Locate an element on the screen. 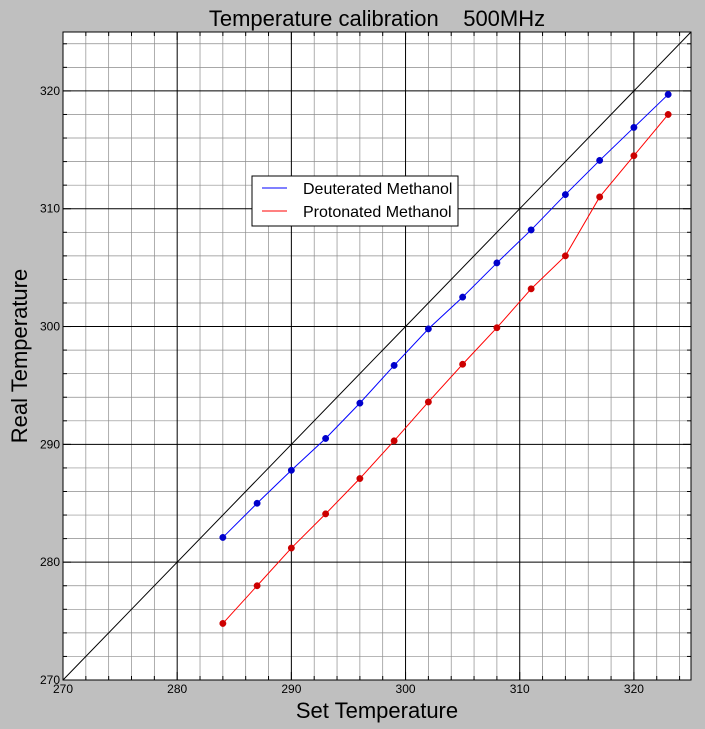  y-tick-label: 280 is located at coordinates (50, 562).